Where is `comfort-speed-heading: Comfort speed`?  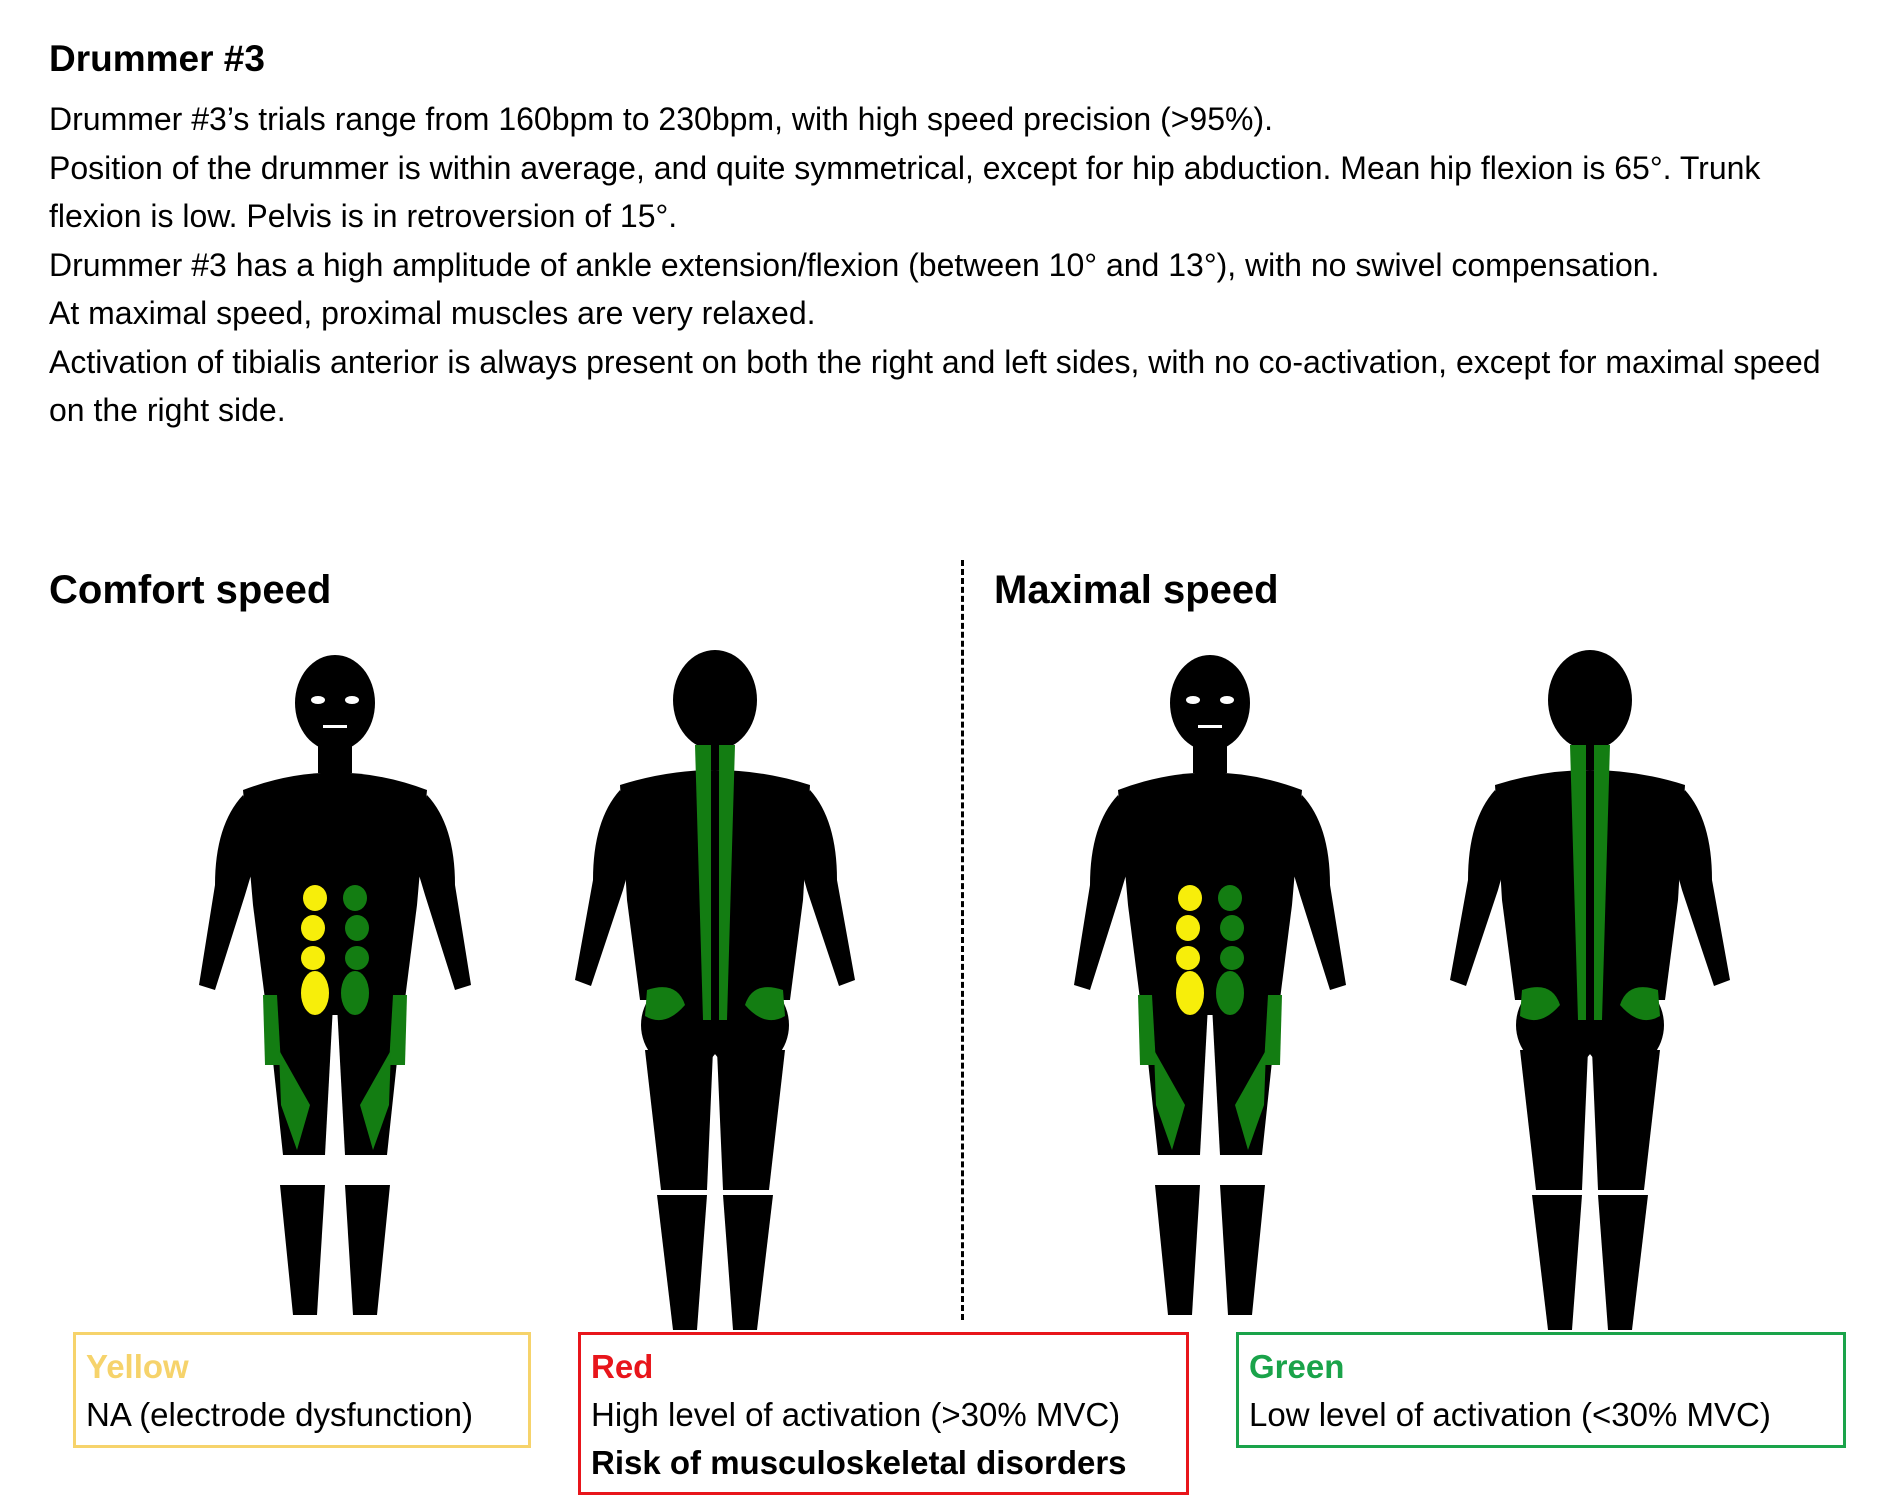 comfort-speed-heading: Comfort speed is located at coordinates (190, 590).